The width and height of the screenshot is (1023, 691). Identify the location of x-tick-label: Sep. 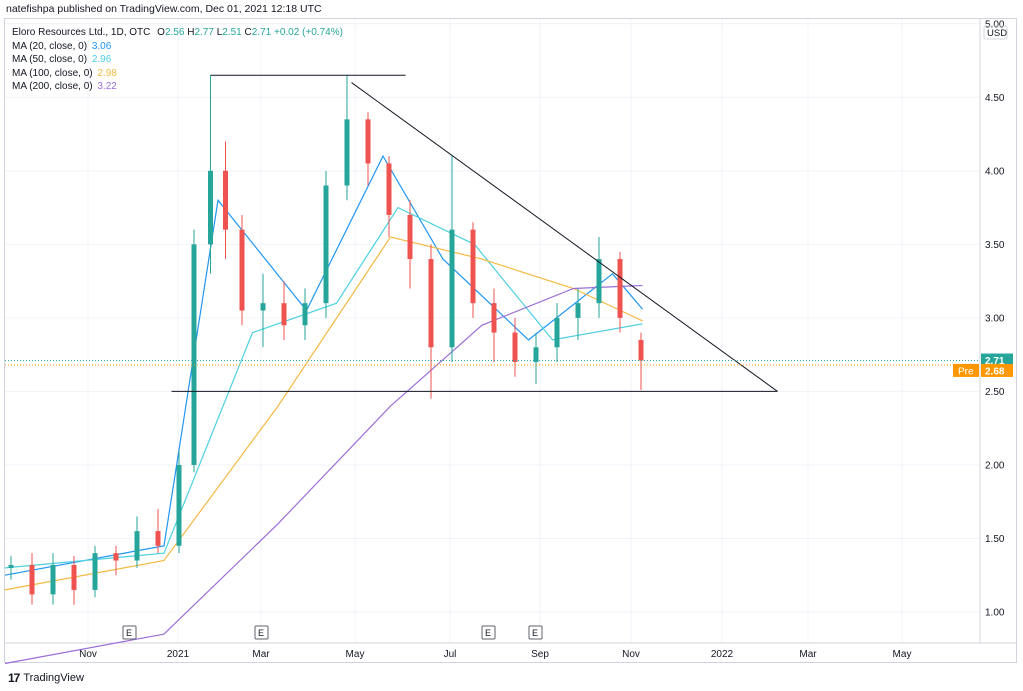
(540, 654).